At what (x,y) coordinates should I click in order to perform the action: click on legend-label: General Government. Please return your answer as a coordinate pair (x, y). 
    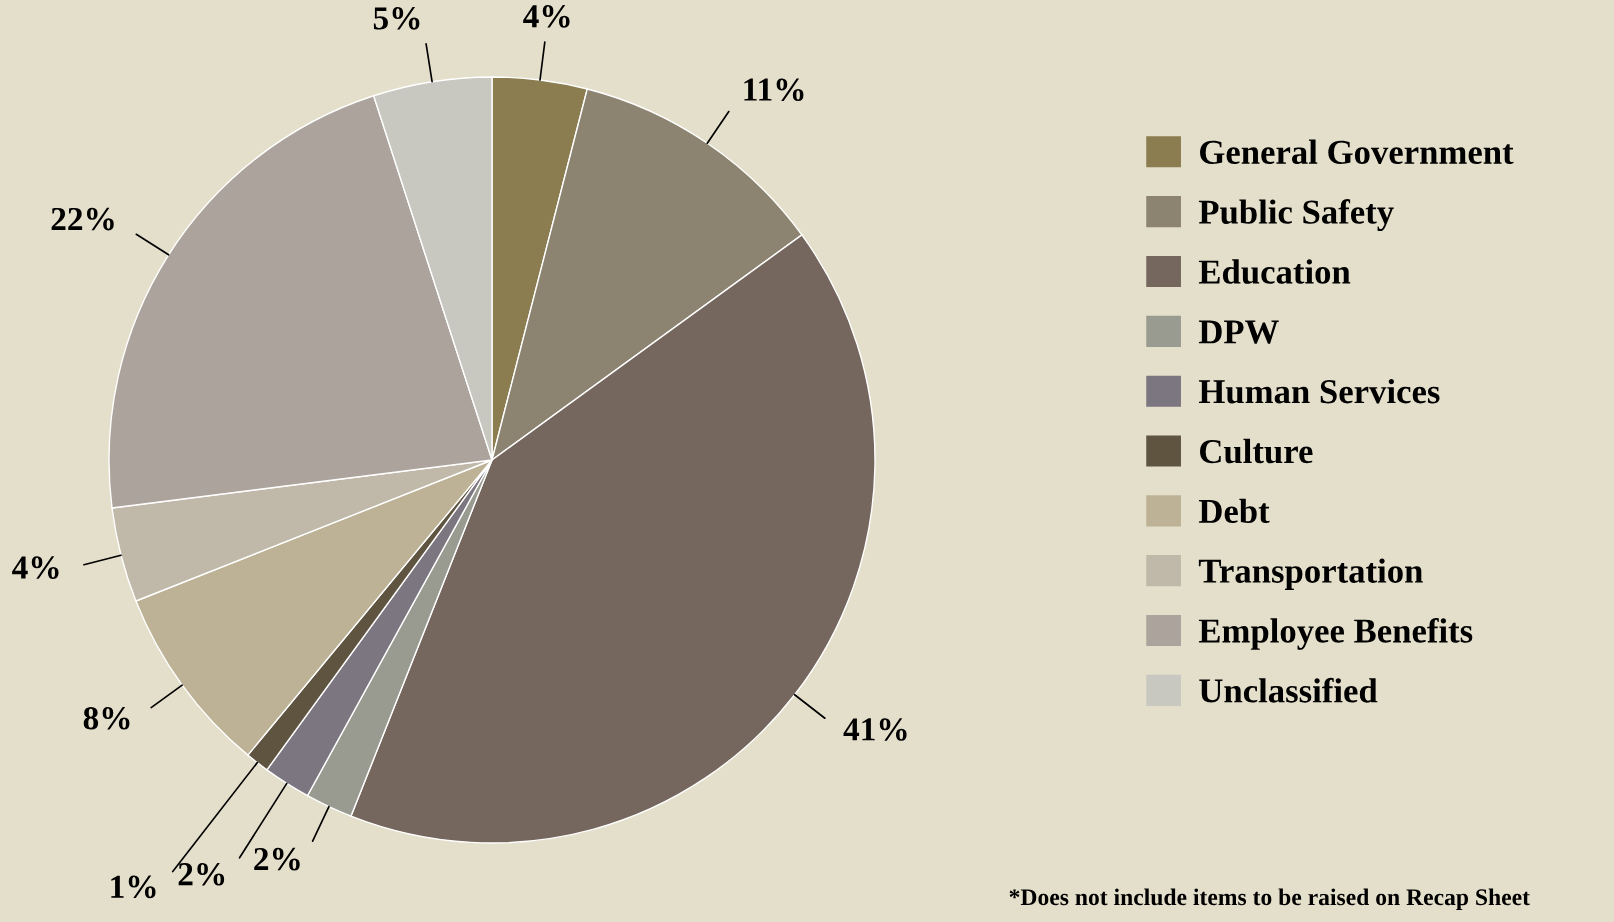
    Looking at the image, I should click on (1357, 152).